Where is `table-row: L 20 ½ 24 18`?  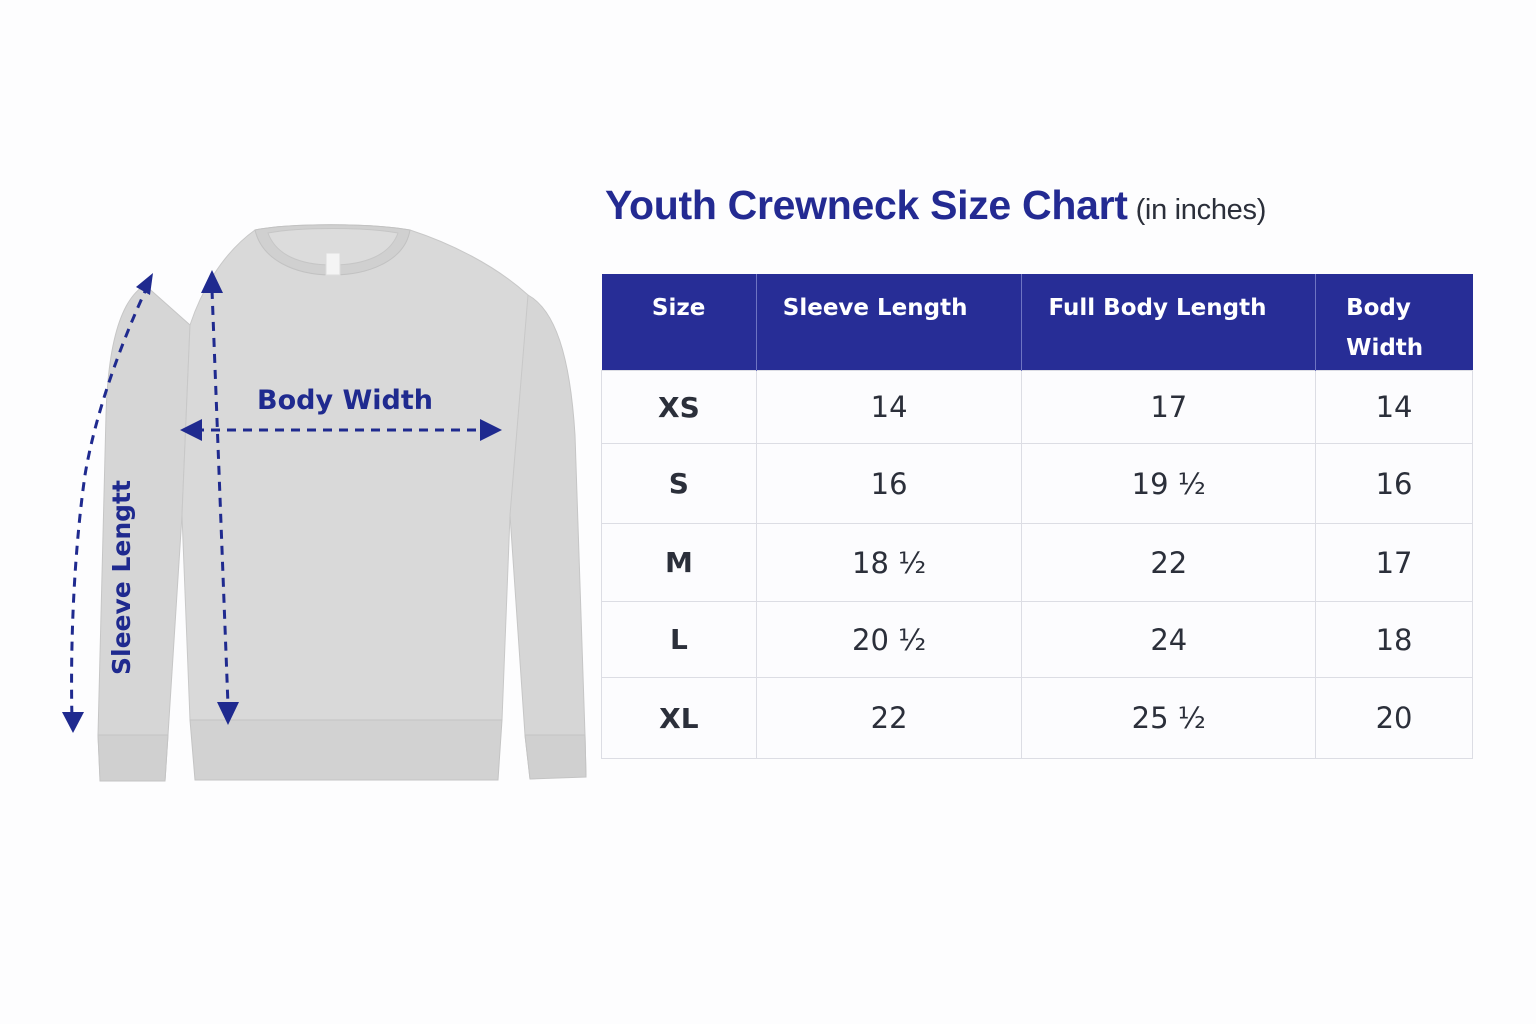 table-row: L 20 ½ 24 18 is located at coordinates (1037, 639).